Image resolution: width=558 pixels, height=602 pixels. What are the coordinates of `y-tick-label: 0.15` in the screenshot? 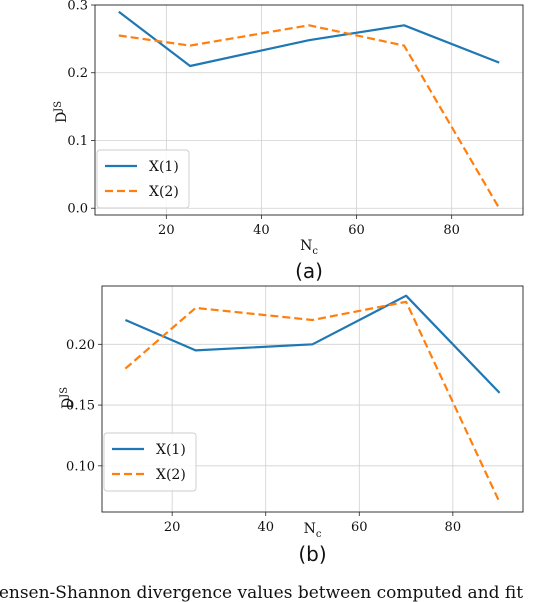 It's located at (80, 406).